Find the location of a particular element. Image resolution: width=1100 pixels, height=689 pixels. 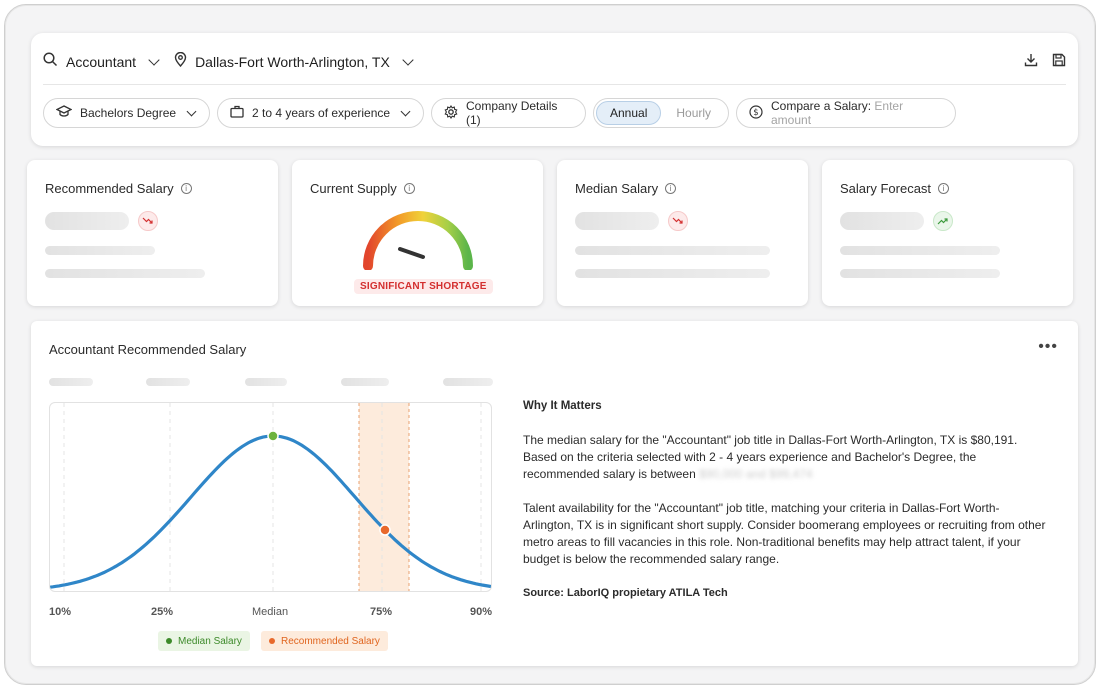

annual-option: Annual is located at coordinates (629, 113).